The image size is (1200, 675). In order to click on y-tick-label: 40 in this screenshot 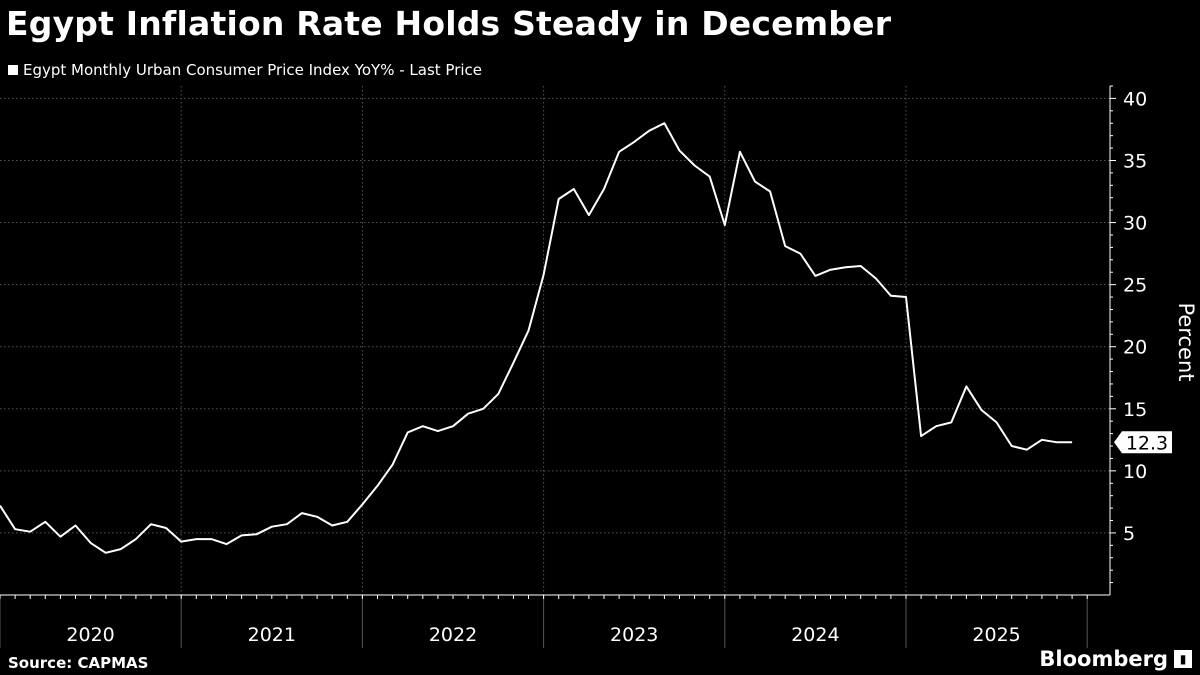, I will do `click(1135, 99)`.